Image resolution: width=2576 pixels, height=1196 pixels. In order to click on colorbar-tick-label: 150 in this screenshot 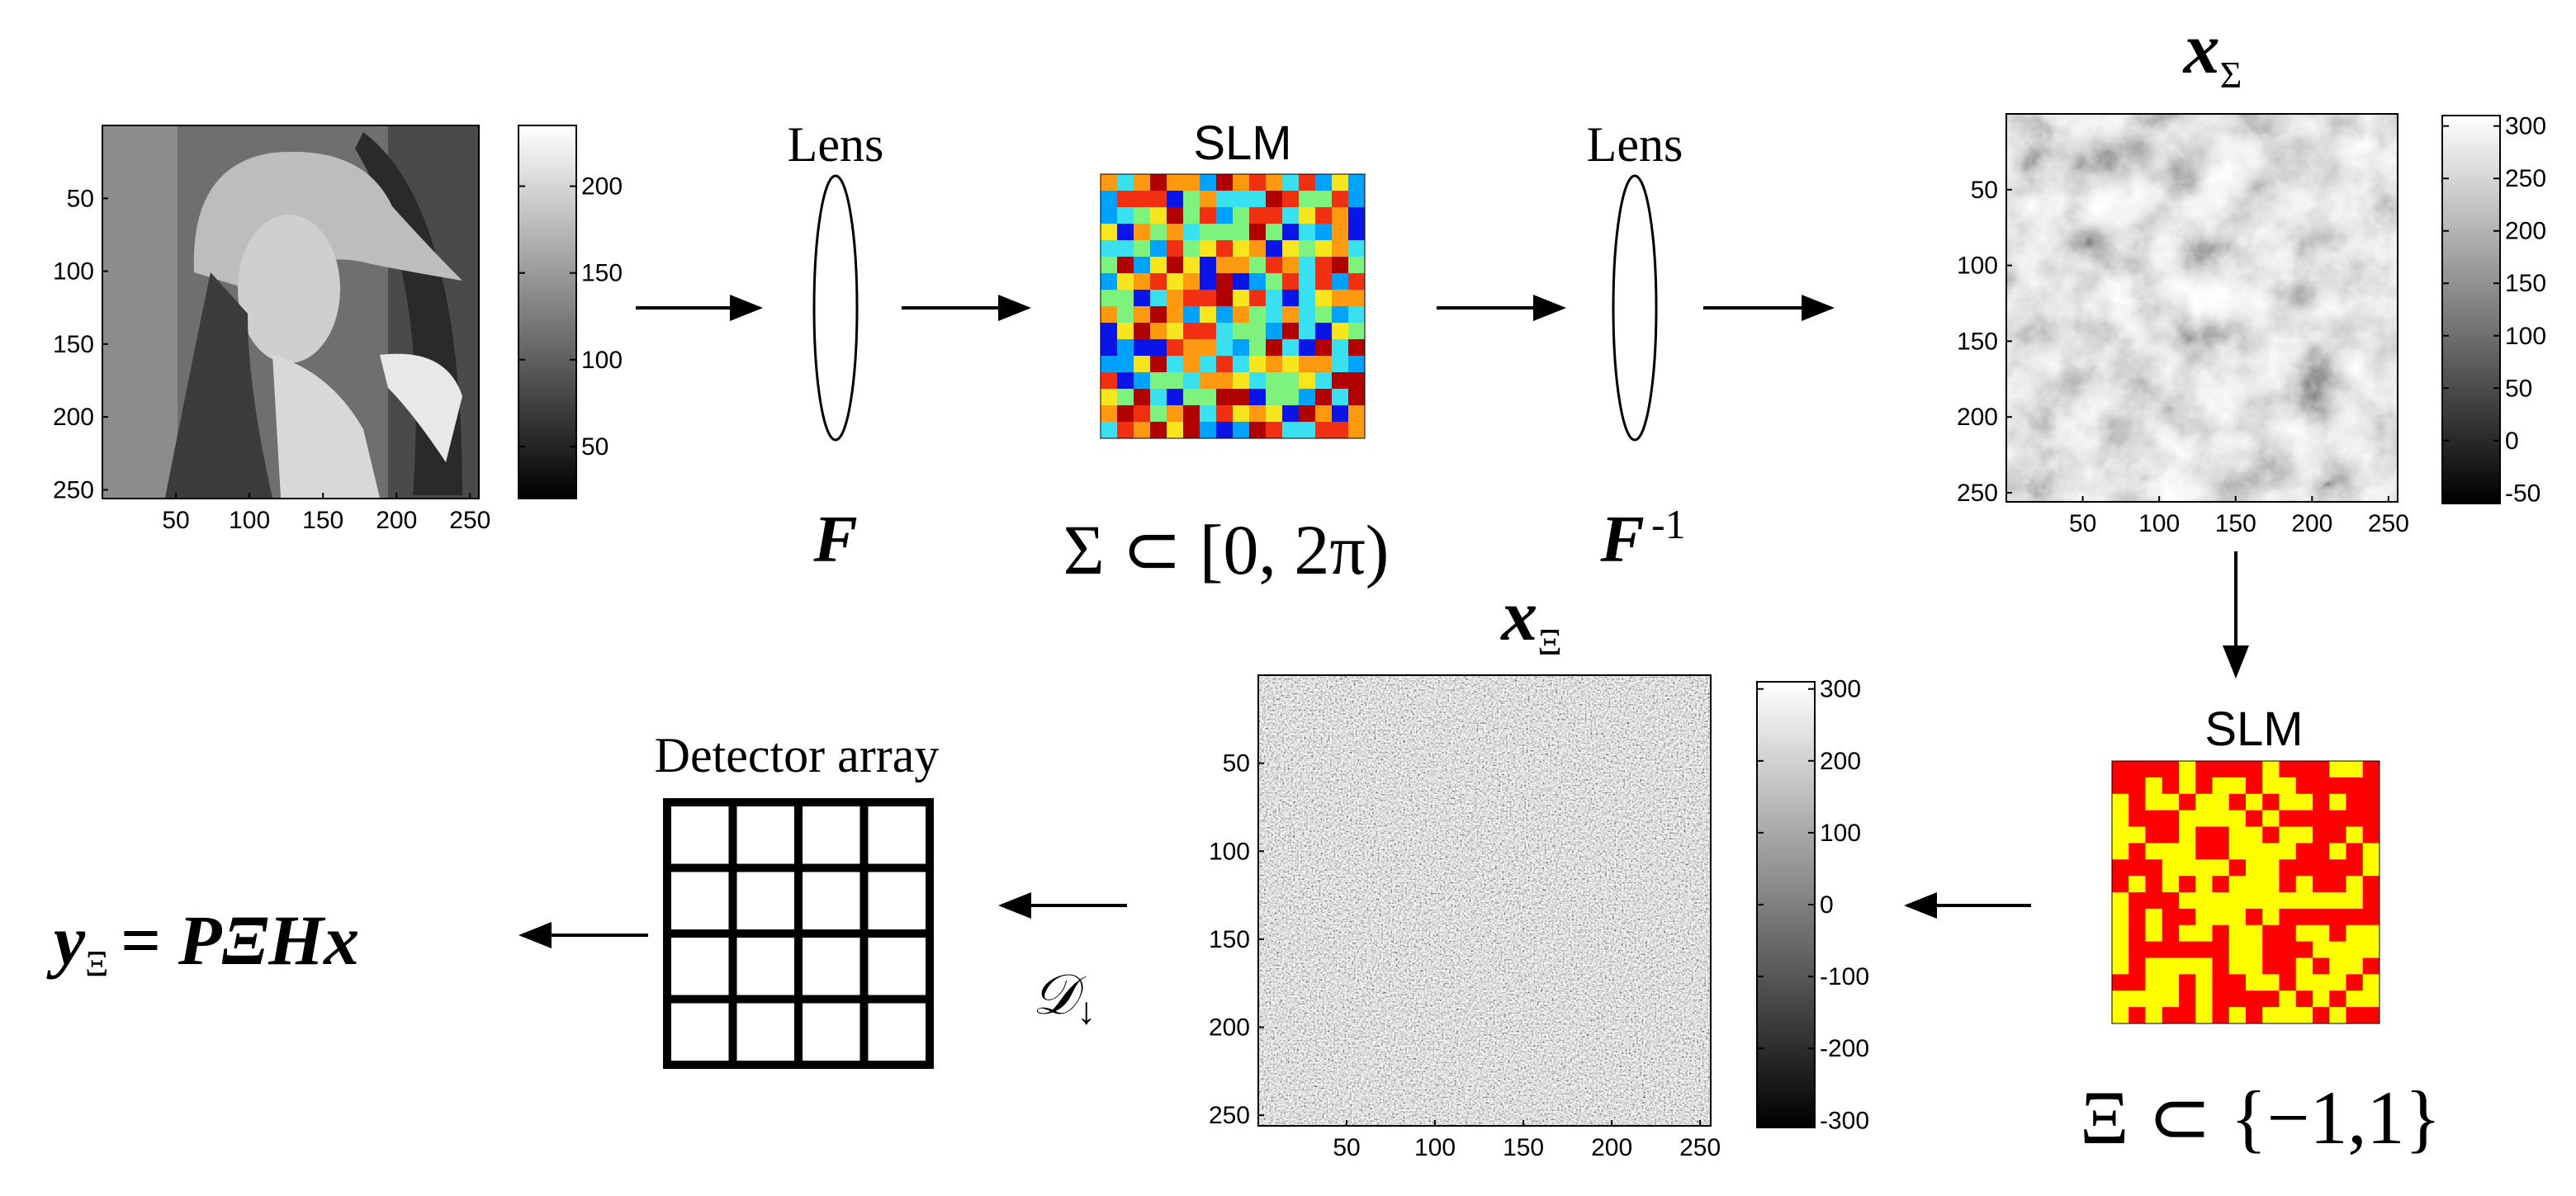, I will do `click(602, 273)`.